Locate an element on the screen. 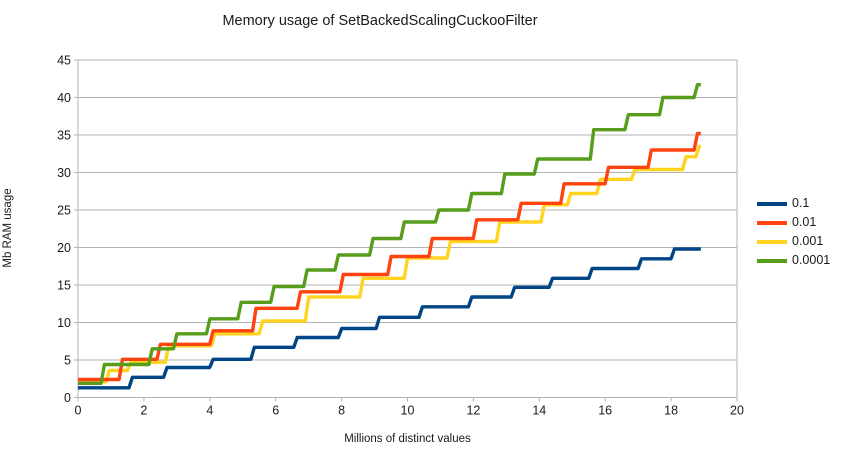  y-tick-label: 0 is located at coordinates (67, 398).